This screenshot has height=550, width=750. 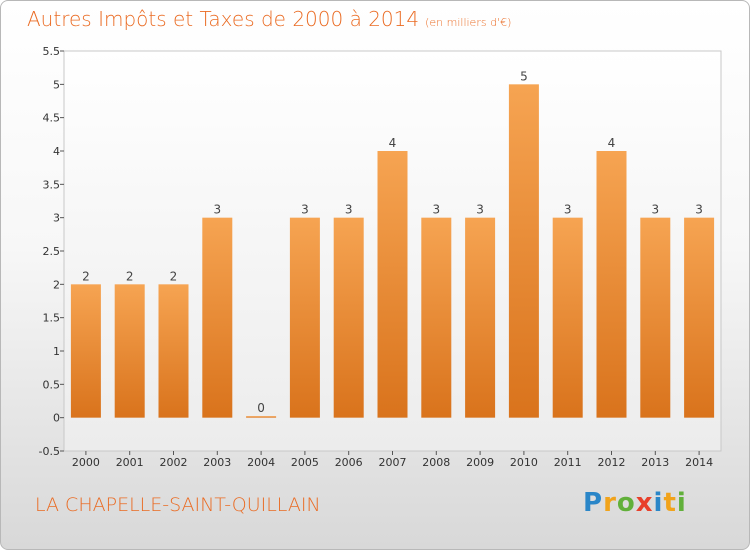 What do you see at coordinates (655, 462) in the screenshot?
I see `x-tick-label: 2013` at bounding box center [655, 462].